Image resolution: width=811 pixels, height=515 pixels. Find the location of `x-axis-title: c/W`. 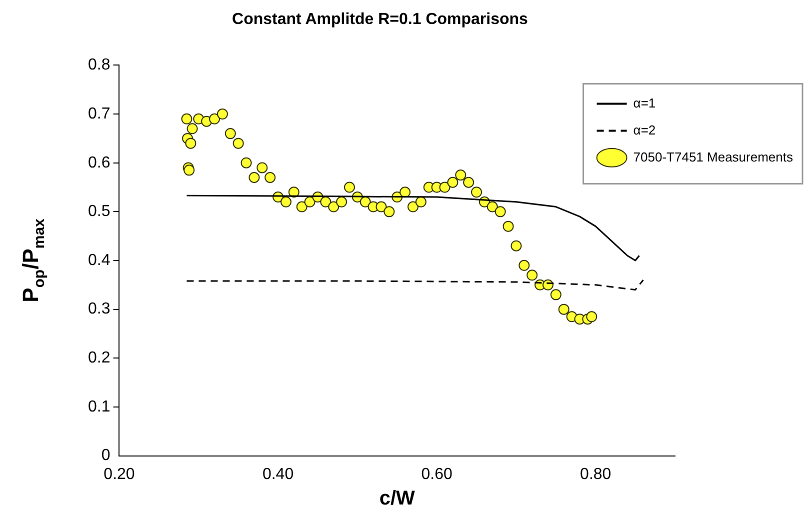

x-axis-title: c/W is located at coordinates (397, 499).